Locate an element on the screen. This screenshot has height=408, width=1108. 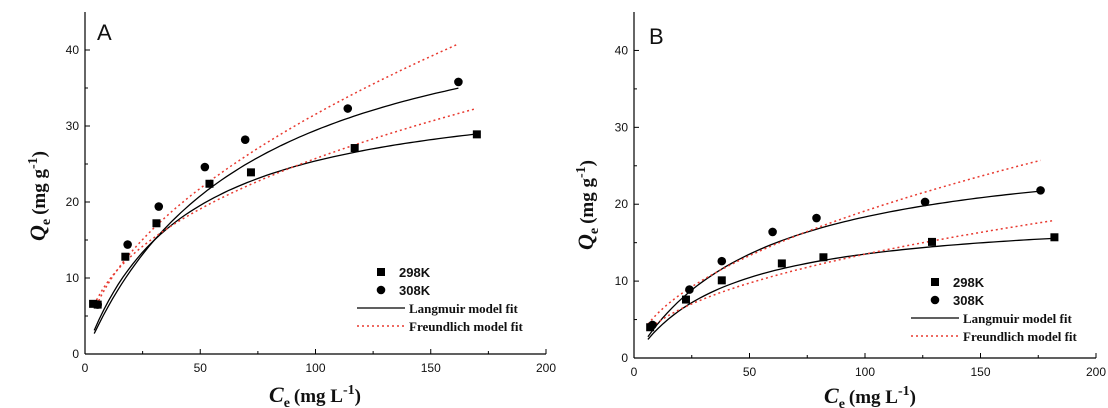
data-points is located at coordinates (852, 259).